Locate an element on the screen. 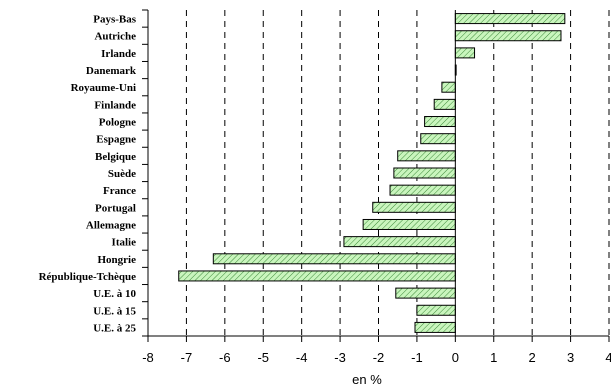 Image resolution: width=611 pixels, height=389 pixels. x-tick-label: -8 is located at coordinates (148, 357).